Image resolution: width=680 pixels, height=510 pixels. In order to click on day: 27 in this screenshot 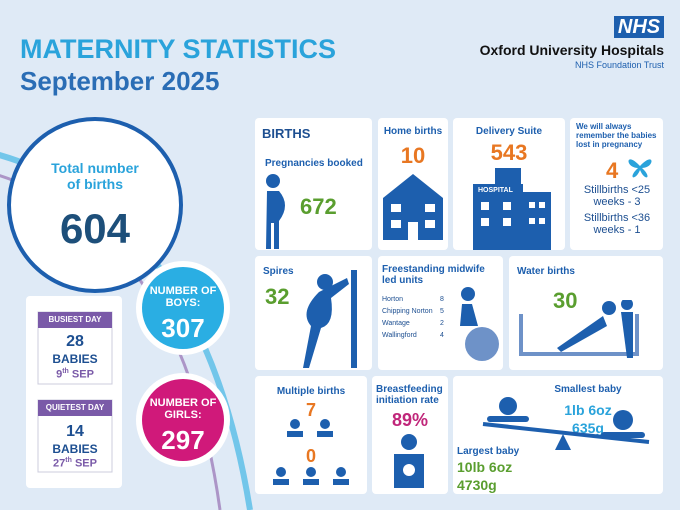, I will do `click(59, 463)`.